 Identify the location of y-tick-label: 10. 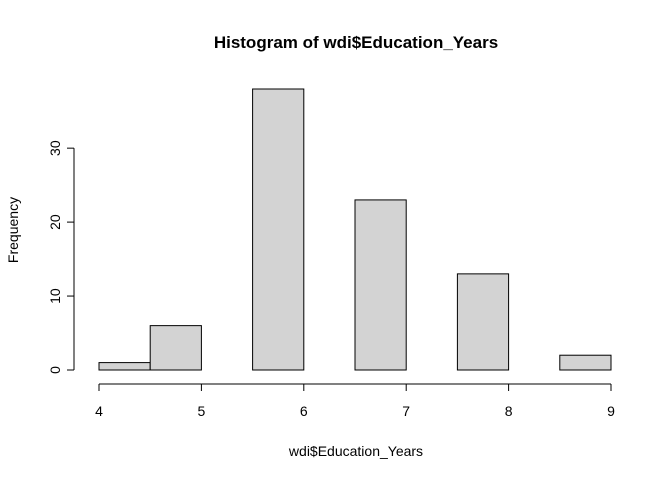
(55, 296).